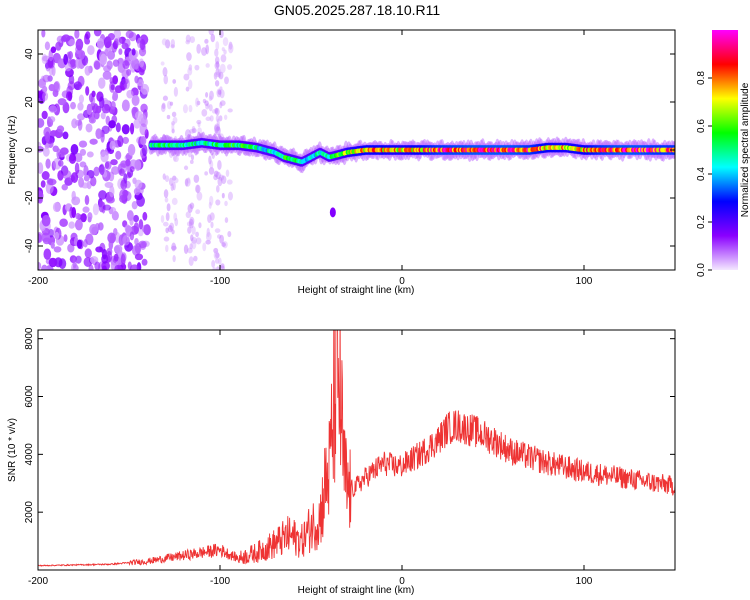 This screenshot has width=750, height=600. What do you see at coordinates (29, 454) in the screenshot?
I see `y-tick-label: 4000` at bounding box center [29, 454].